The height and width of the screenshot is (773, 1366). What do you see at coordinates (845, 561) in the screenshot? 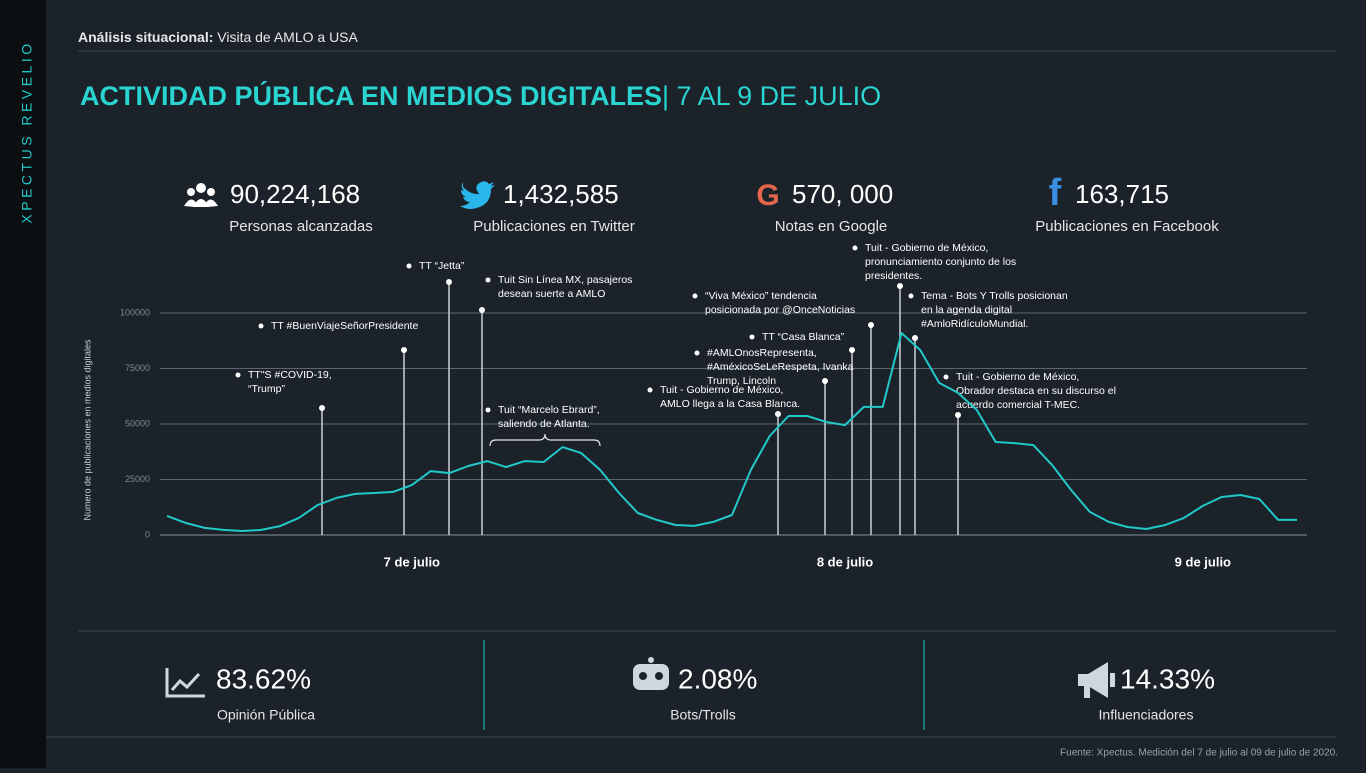
I see `x-tick-label: 8 de julio` at bounding box center [845, 561].